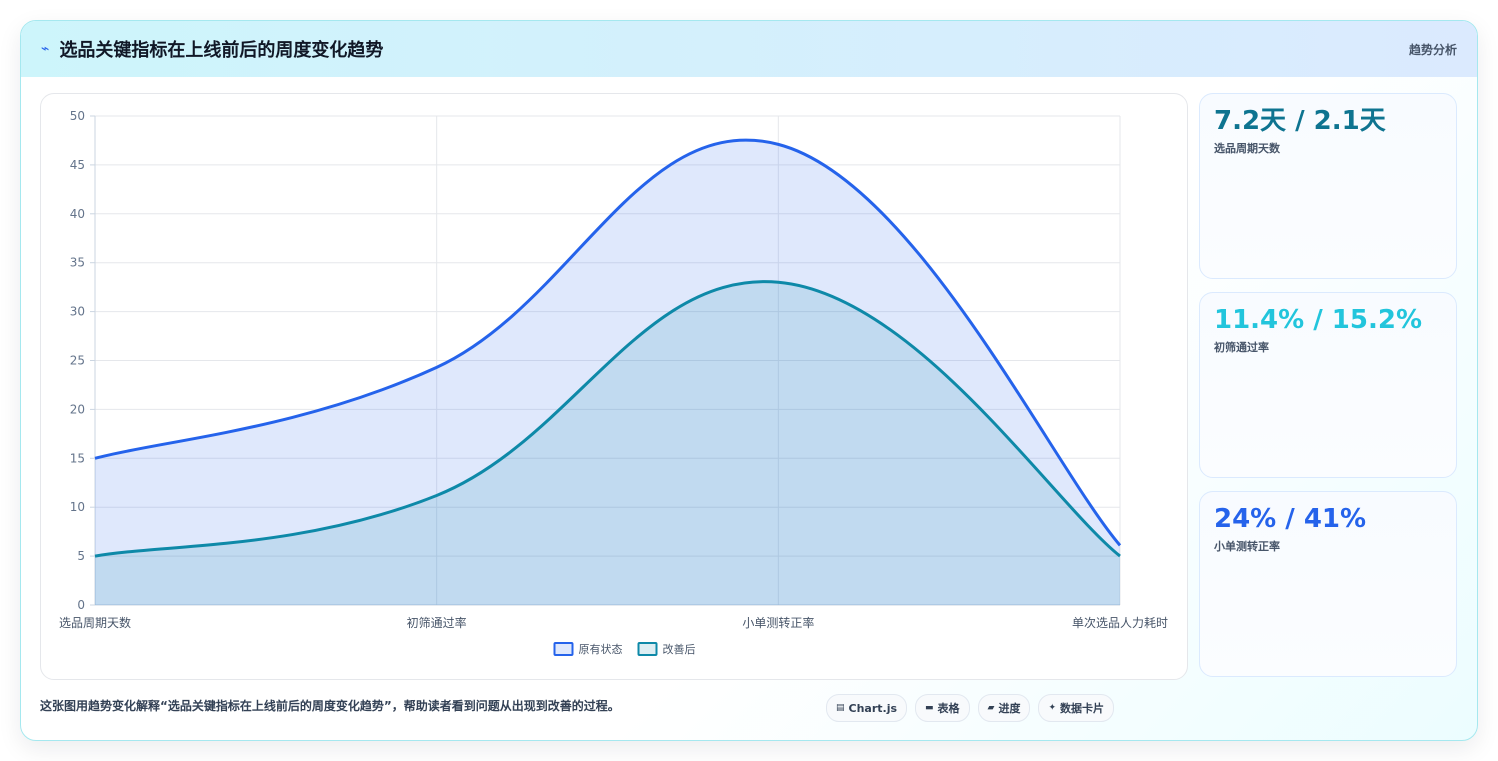  Describe the element at coordinates (778, 622) in the screenshot. I see `x-tick-label: 小单测转正率` at that location.